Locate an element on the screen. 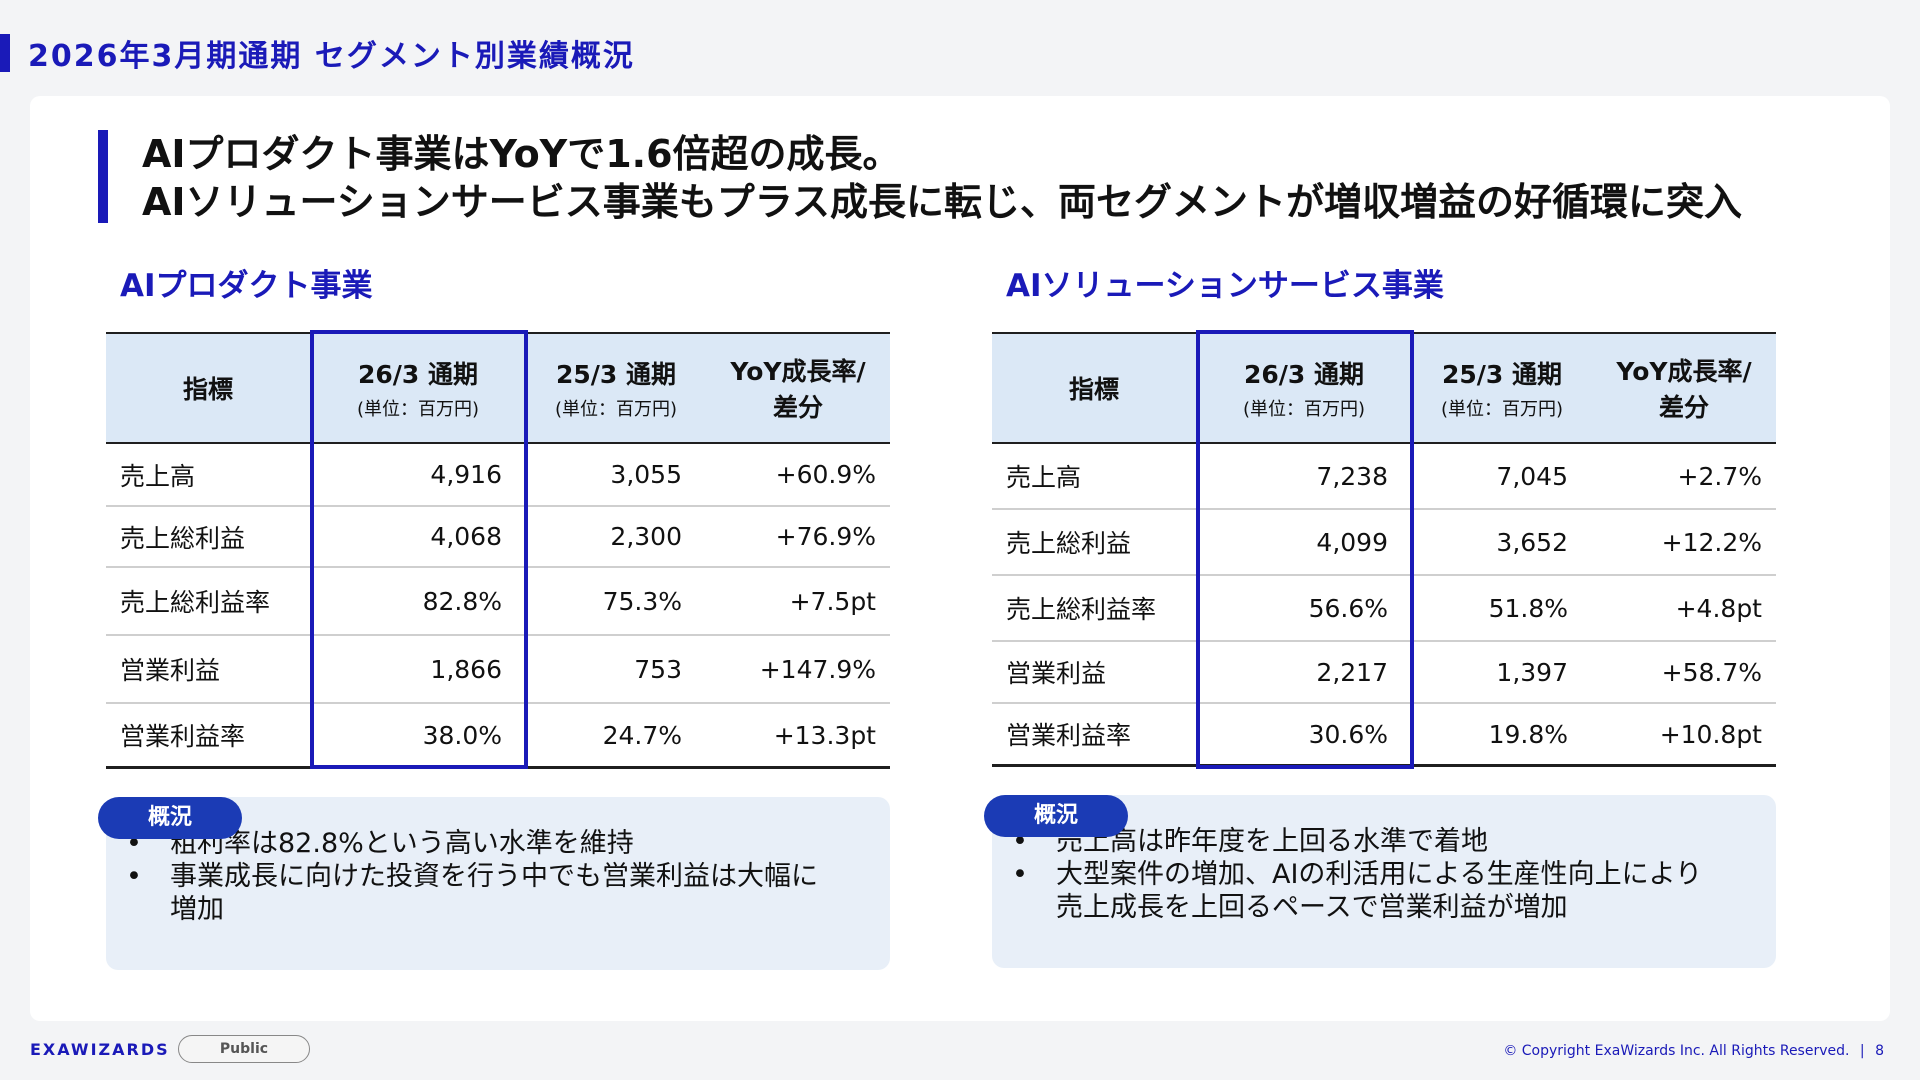 This screenshot has width=1920, height=1080. title-accent-bar is located at coordinates (5, 53).